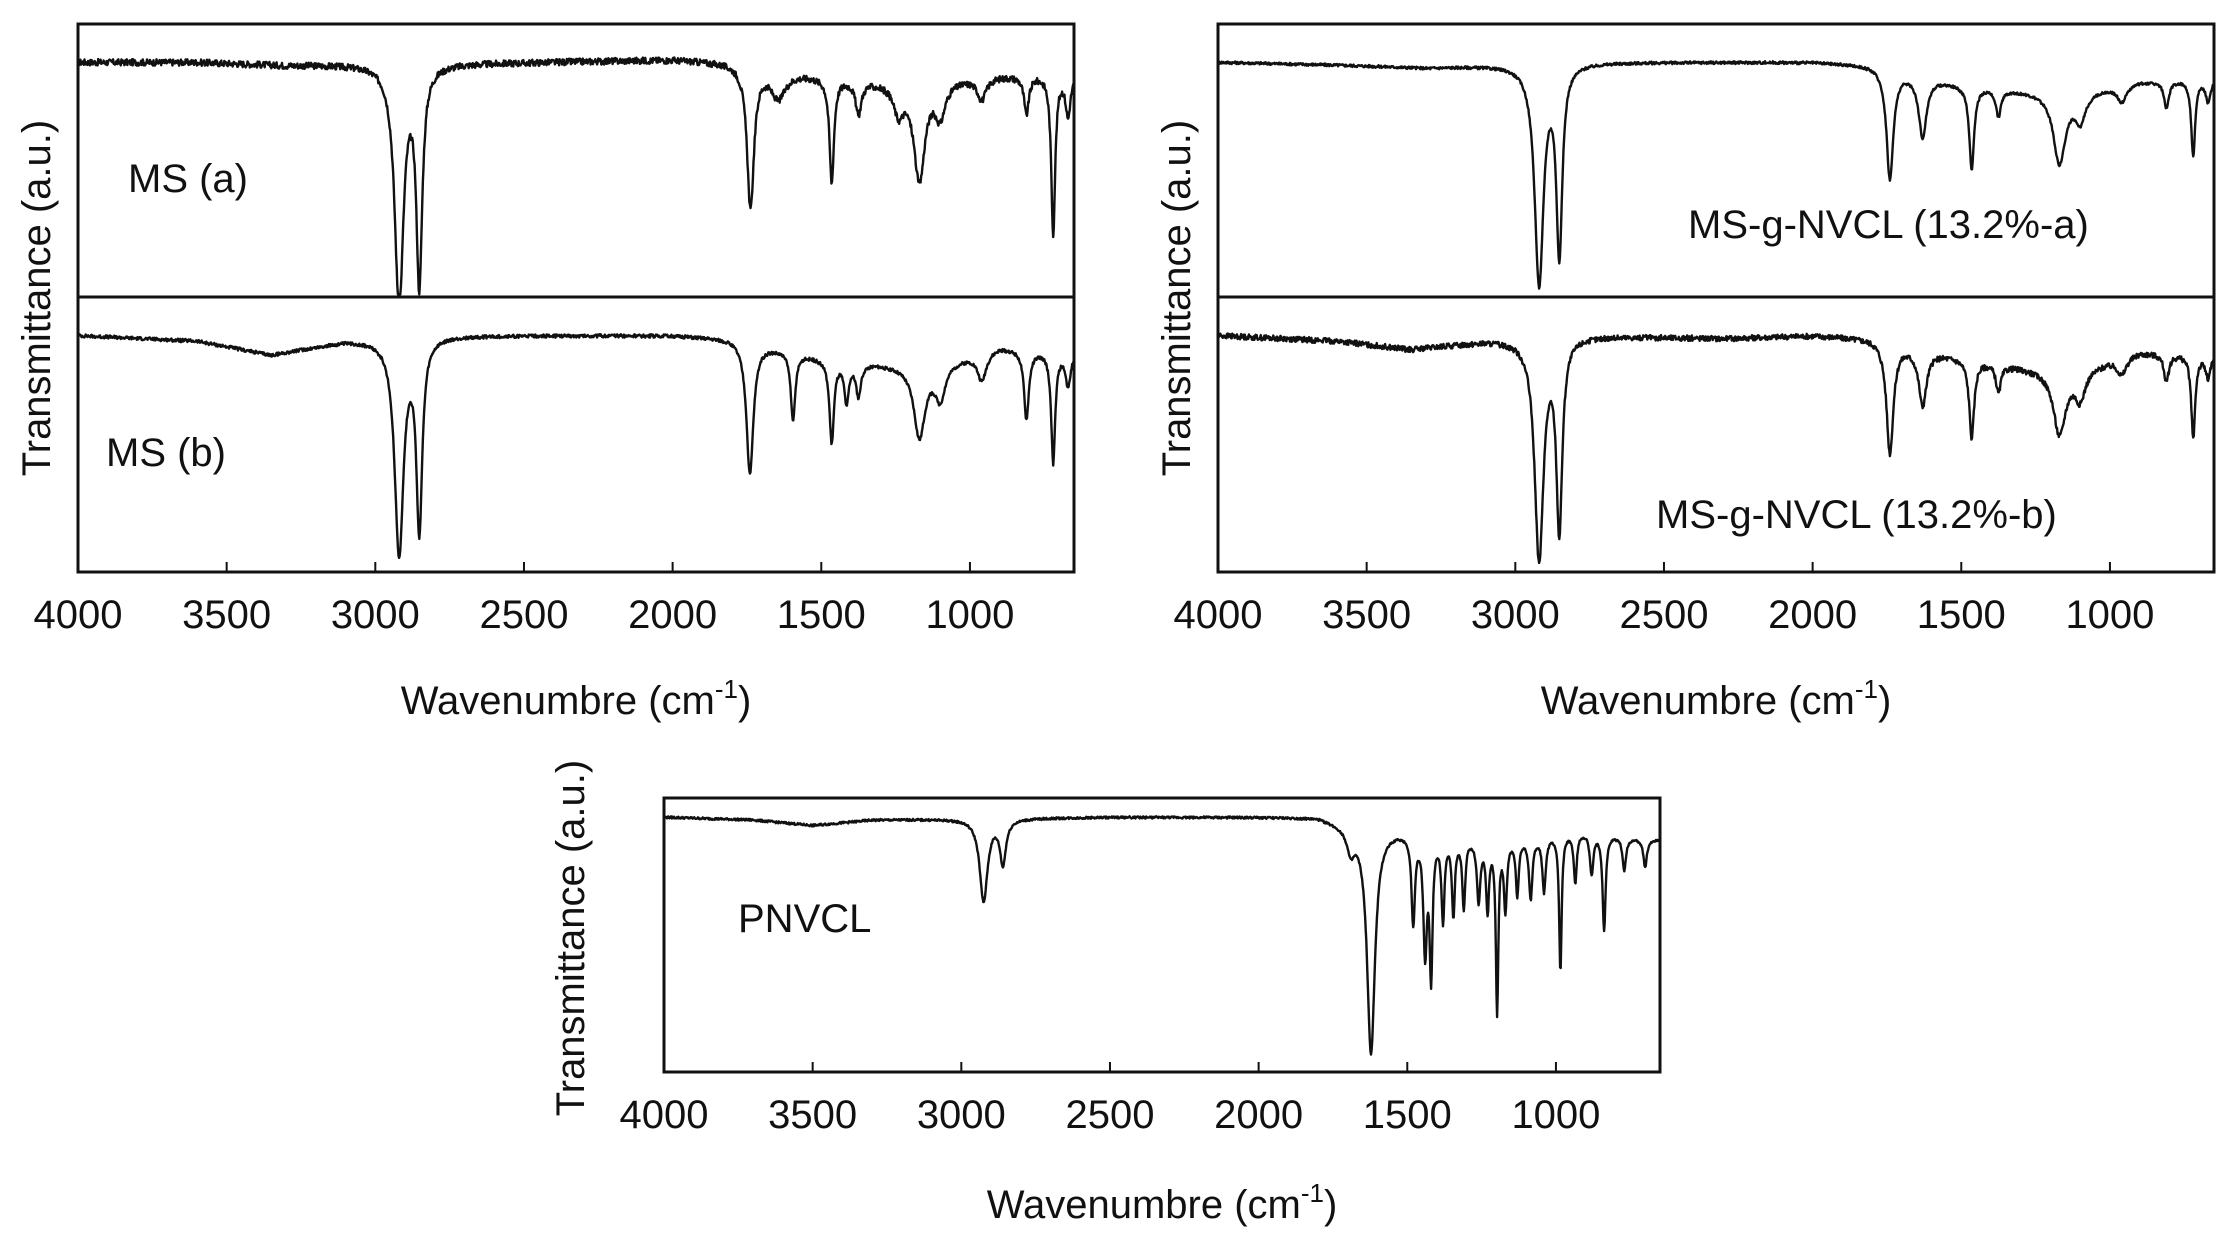 This screenshot has width=2225, height=1235. What do you see at coordinates (1888, 225) in the screenshot?
I see `series-label-ms-g-nvcl-a: MS-g-NVCL (13.2%-a)` at bounding box center [1888, 225].